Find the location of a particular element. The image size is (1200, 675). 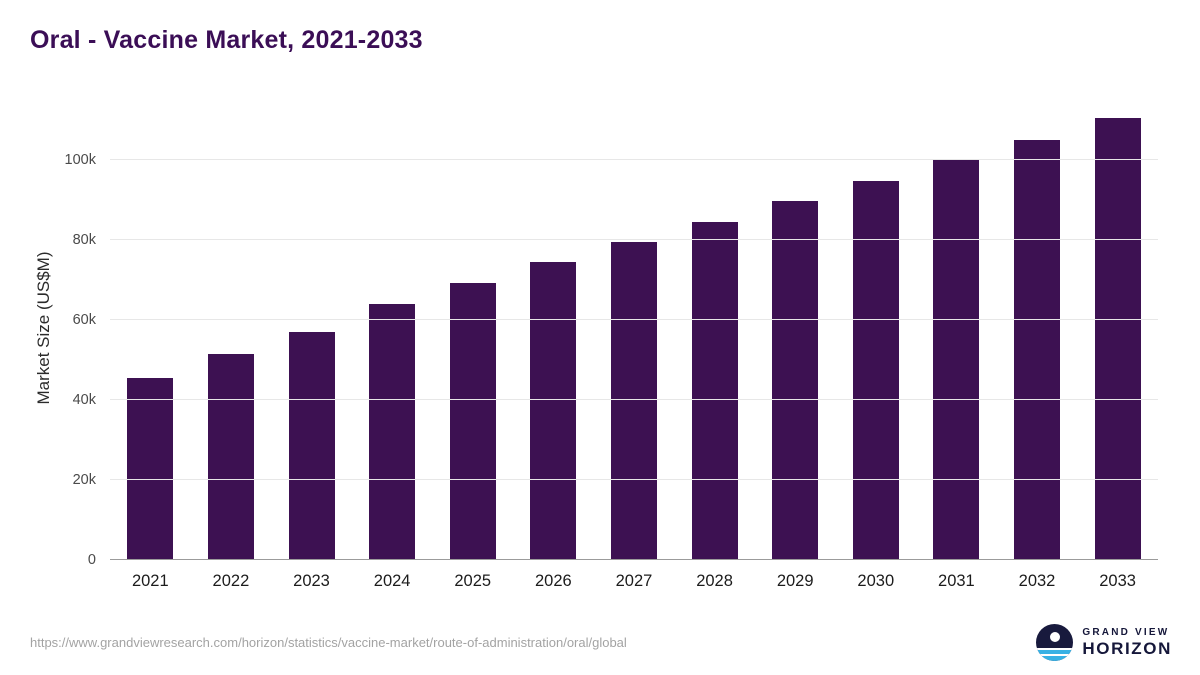

gridline-40k is located at coordinates (634, 399).